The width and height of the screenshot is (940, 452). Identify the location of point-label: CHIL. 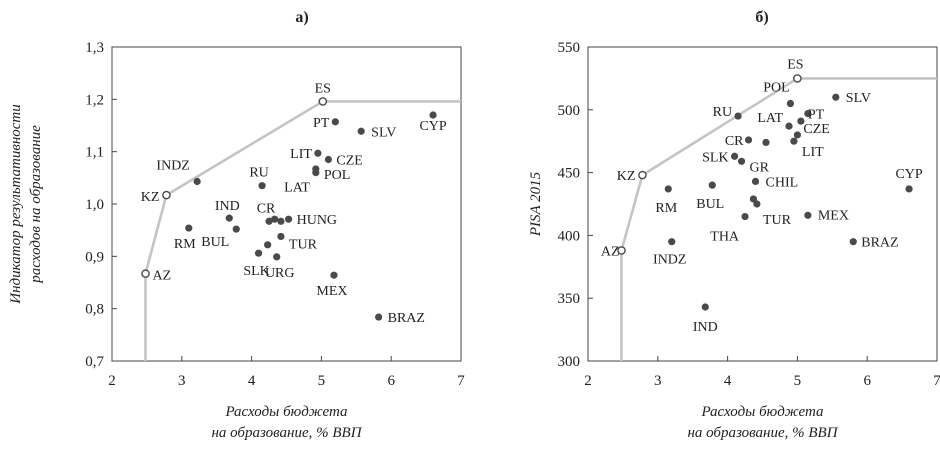
(782, 182).